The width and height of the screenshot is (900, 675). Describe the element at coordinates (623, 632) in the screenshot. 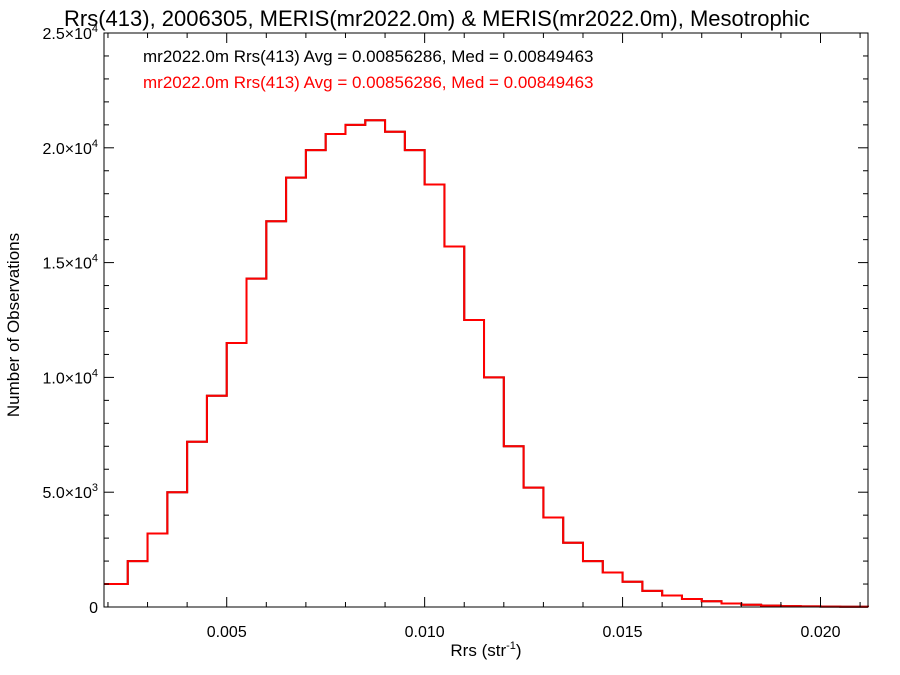

I see `x-tick-label: 0.015` at that location.